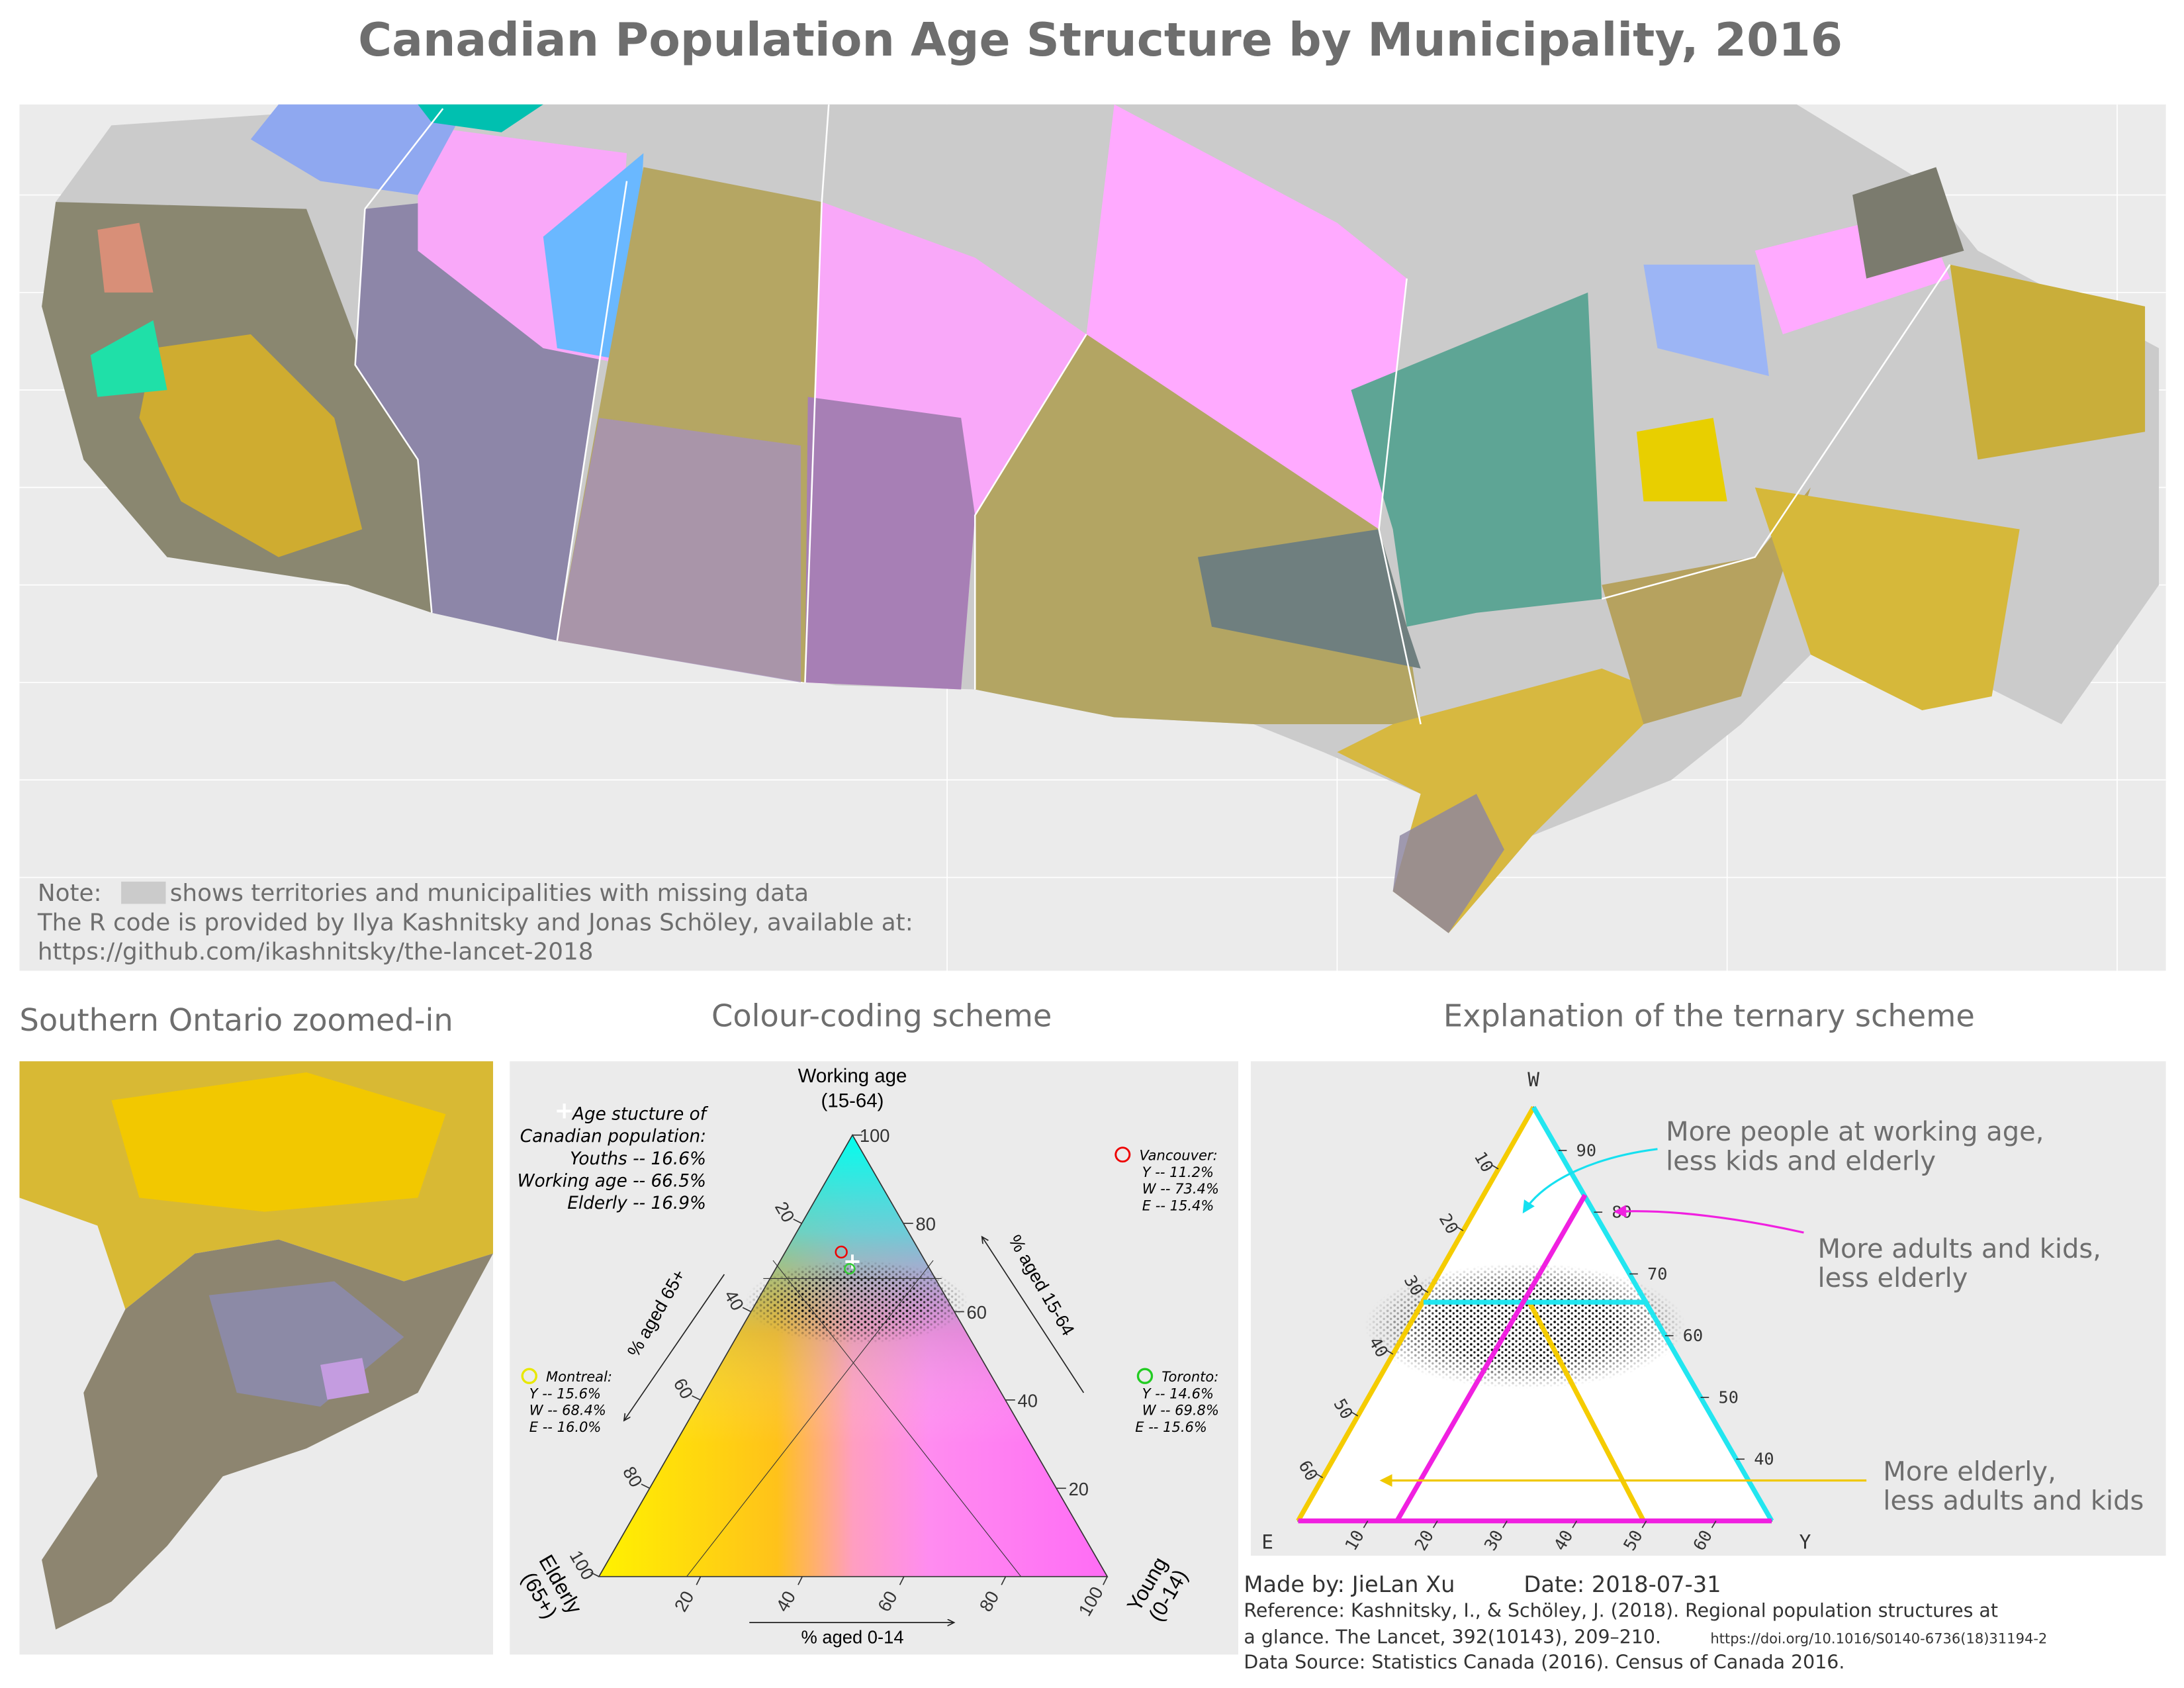 This screenshot has height=1688, width=2184. What do you see at coordinates (1892, 1278) in the screenshot?
I see `note-adults: less elderly` at bounding box center [1892, 1278].